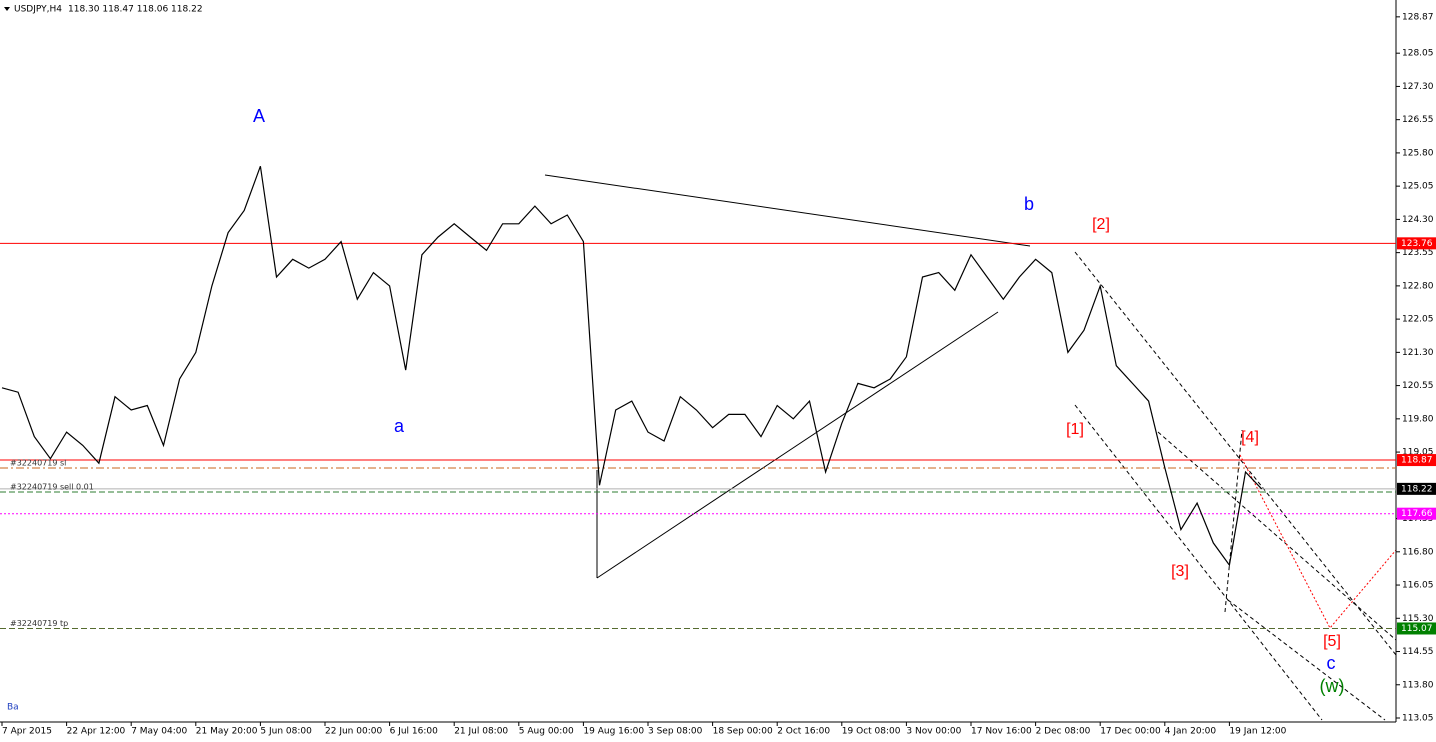  Describe the element at coordinates (1418, 552) in the screenshot. I see `y-tick-label: 116.80` at that location.